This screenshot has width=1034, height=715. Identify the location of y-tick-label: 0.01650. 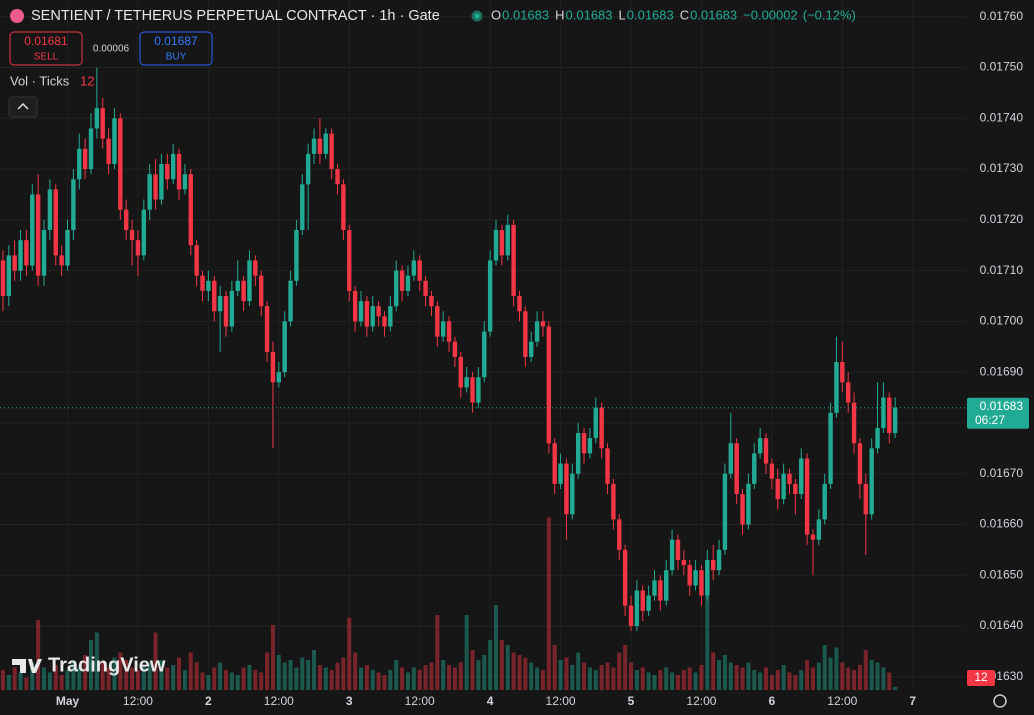
(1002, 574).